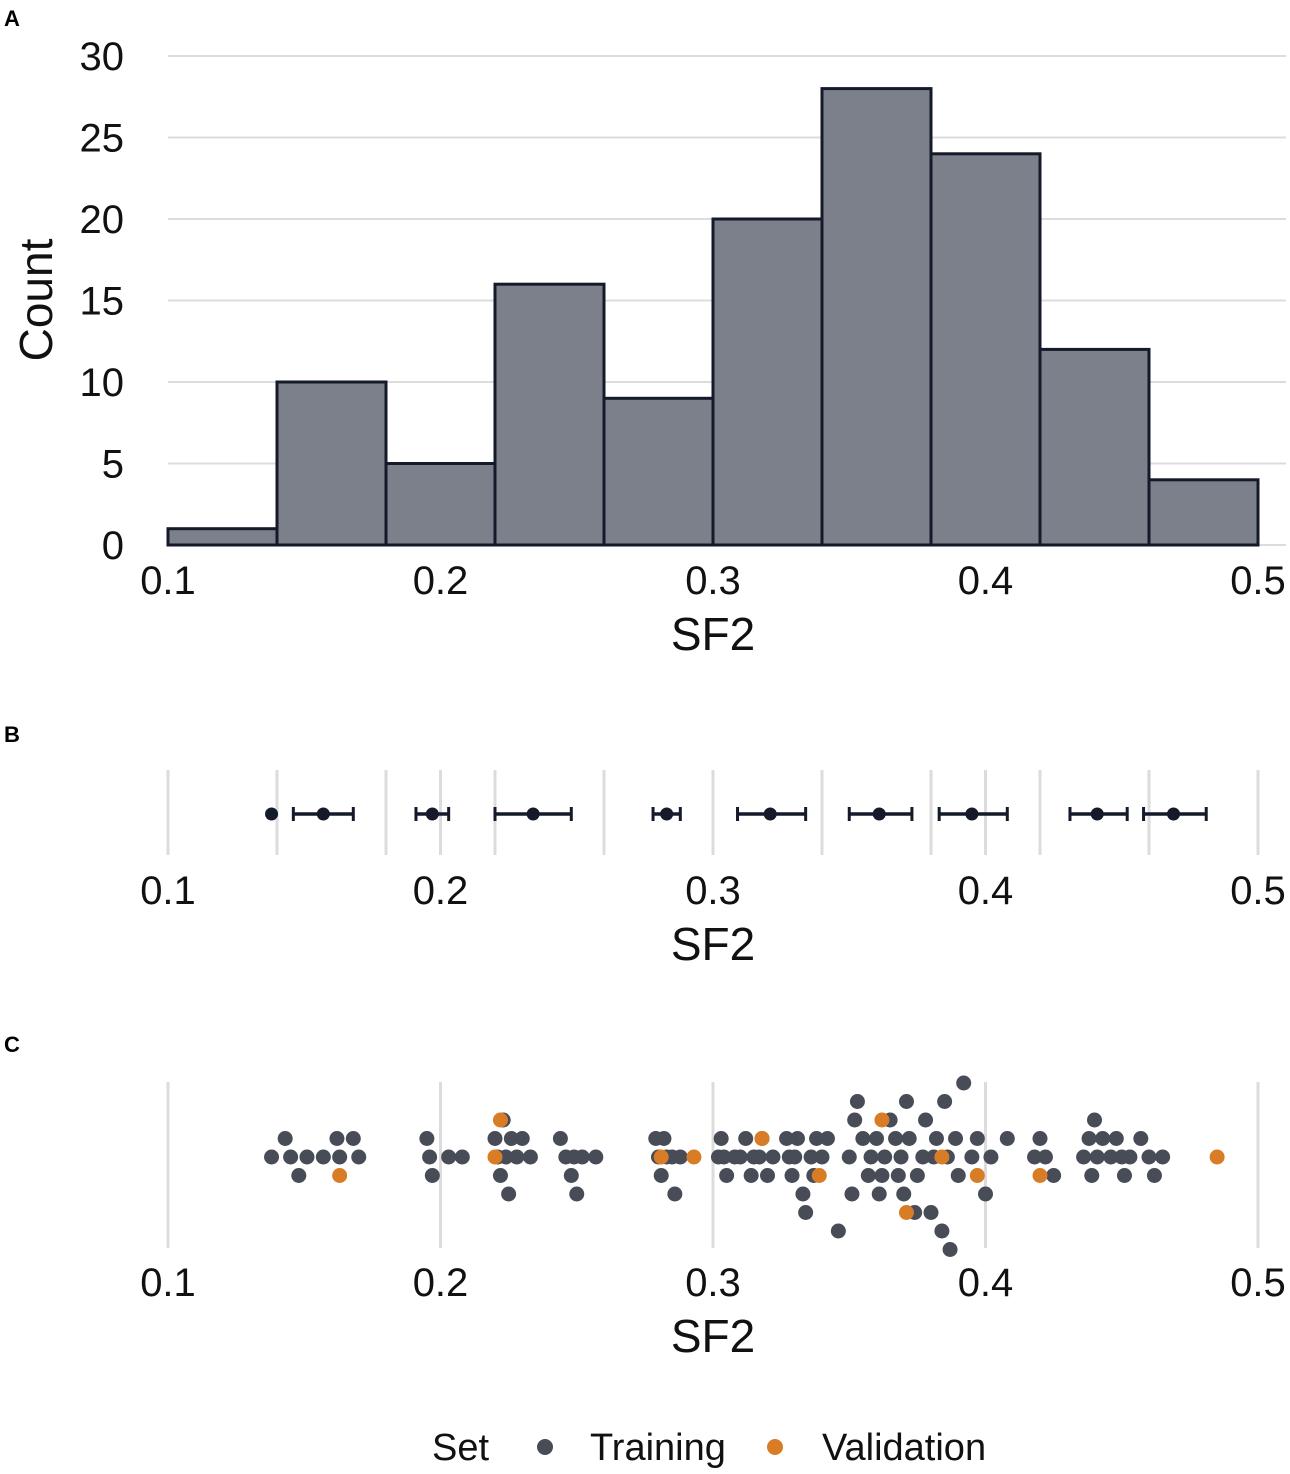 The image size is (1290, 1474). Describe the element at coordinates (12, 734) in the screenshot. I see `panel-label-b: B` at that location.